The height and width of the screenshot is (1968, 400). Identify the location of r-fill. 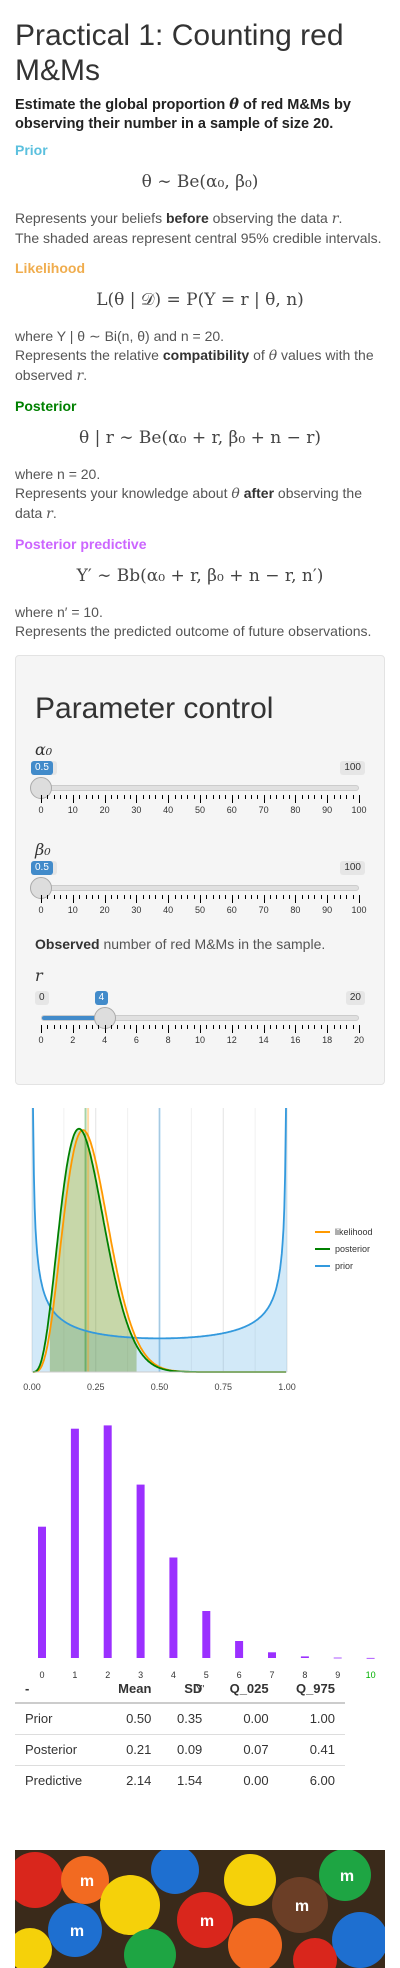
(74, 1018).